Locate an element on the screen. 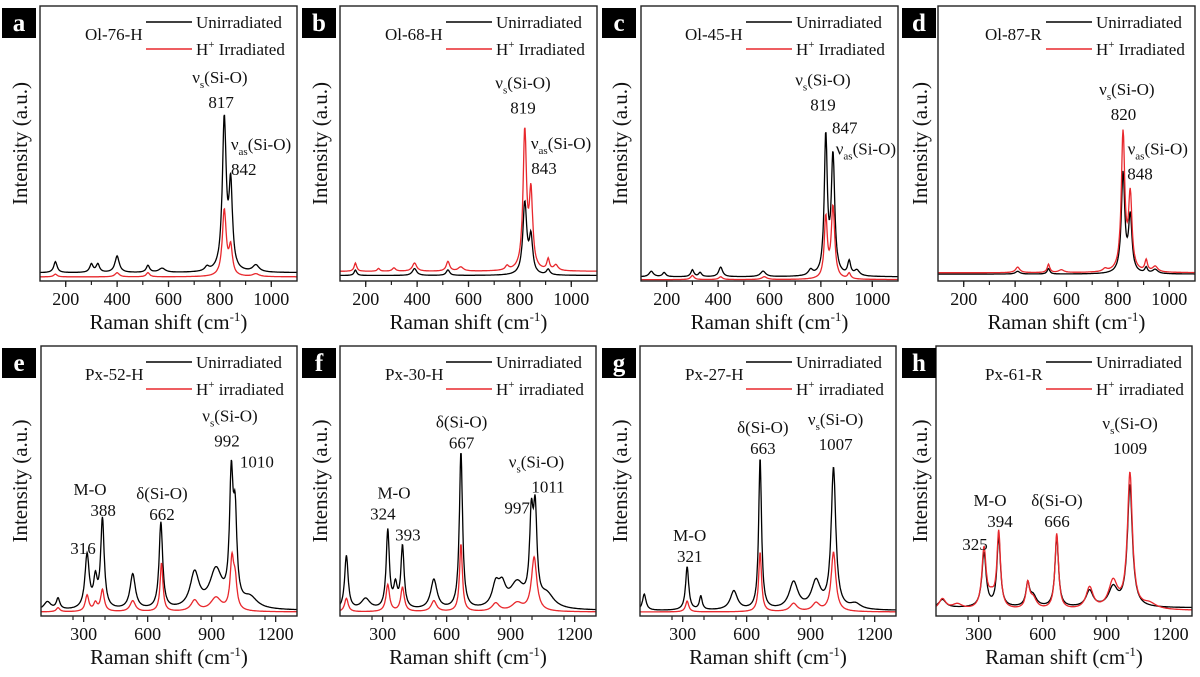 Image resolution: width=1200 pixels, height=677 pixels. annotation-text: M-O is located at coordinates (689, 535).